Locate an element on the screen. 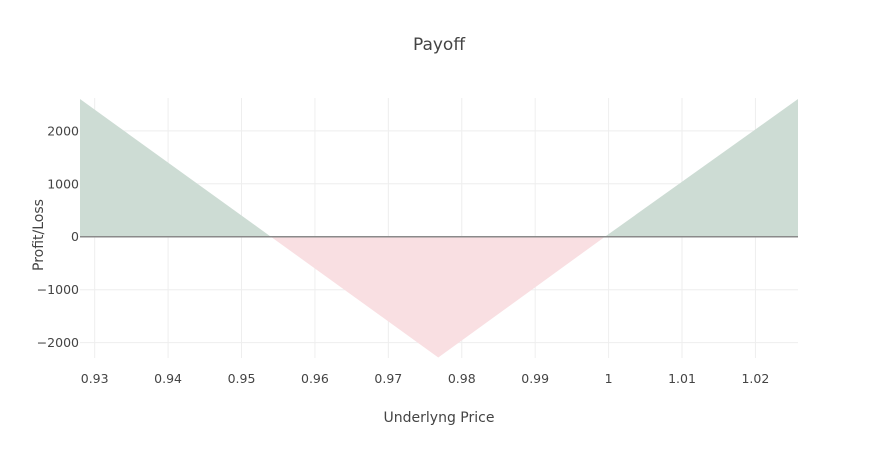 The image size is (878, 455). y-tick-label: −2000 is located at coordinates (58, 342).